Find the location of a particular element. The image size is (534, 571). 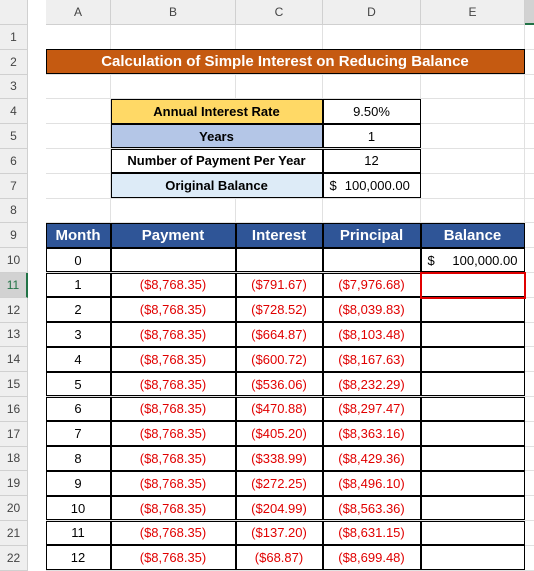

interest: ($536.06) is located at coordinates (279, 384).